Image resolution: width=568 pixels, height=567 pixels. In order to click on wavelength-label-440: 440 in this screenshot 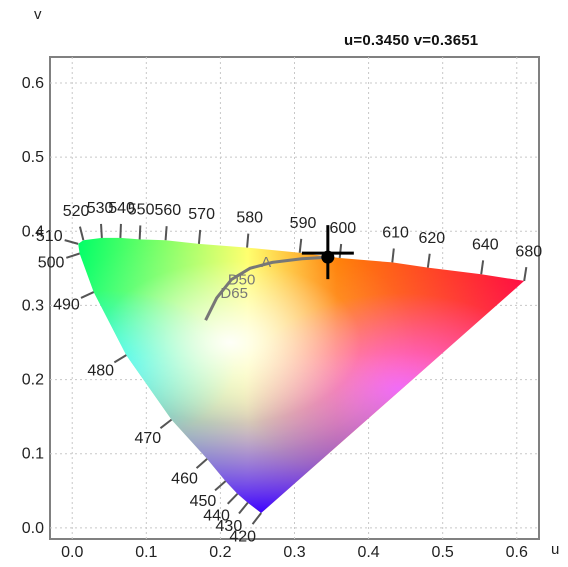, I will do `click(216, 515)`.